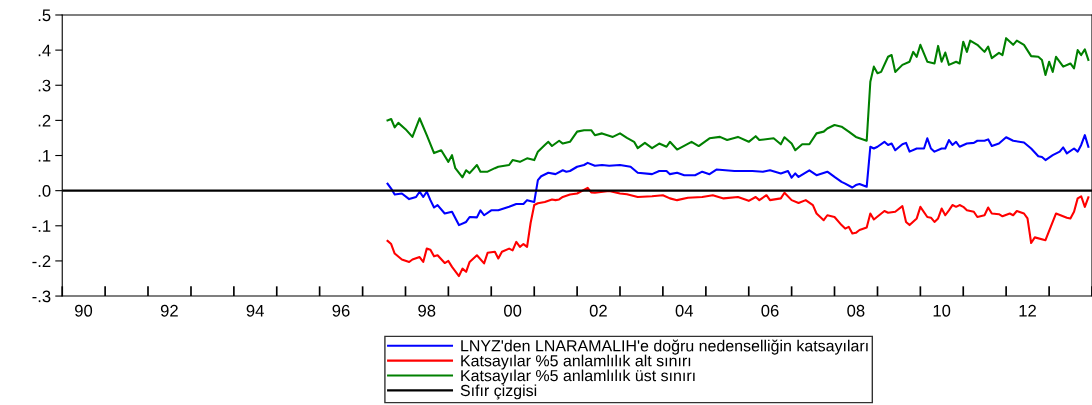 The image size is (1092, 405). I want to click on legend-label: Sıfır çizgisi, so click(498, 392).